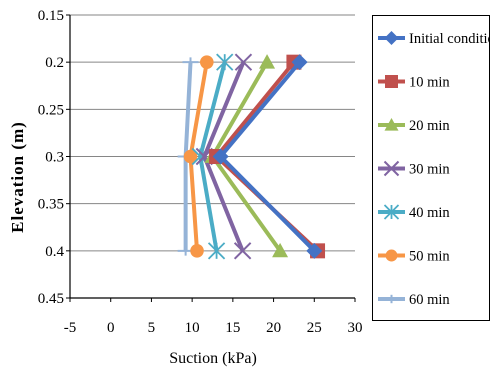 The height and width of the screenshot is (377, 490). What do you see at coordinates (54, 252) in the screenshot?
I see `y-tick-label: 0.4` at bounding box center [54, 252].